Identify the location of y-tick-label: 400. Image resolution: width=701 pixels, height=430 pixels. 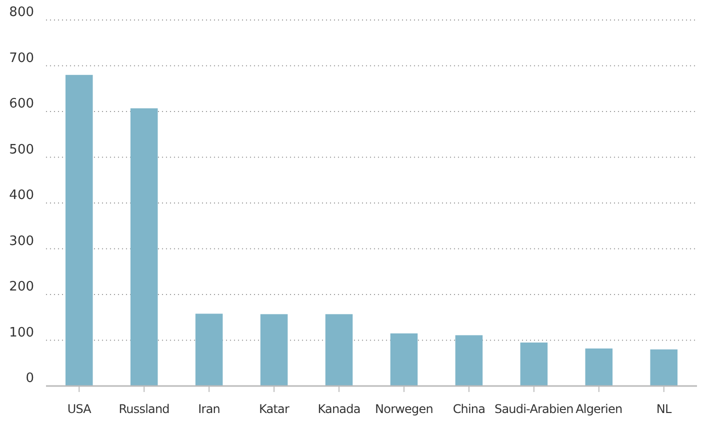
(21, 195).